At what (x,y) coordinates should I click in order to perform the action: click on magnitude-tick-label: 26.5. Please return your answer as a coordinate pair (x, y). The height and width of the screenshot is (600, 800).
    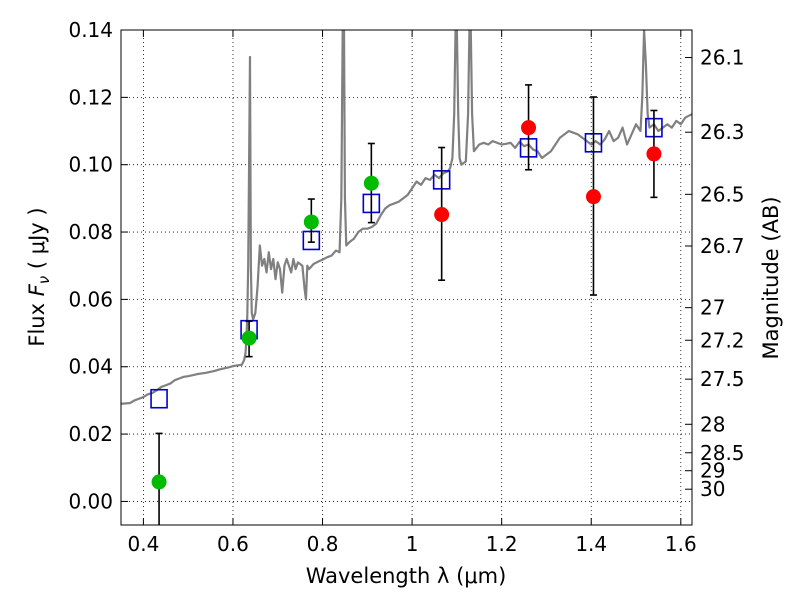
    Looking at the image, I should click on (722, 194).